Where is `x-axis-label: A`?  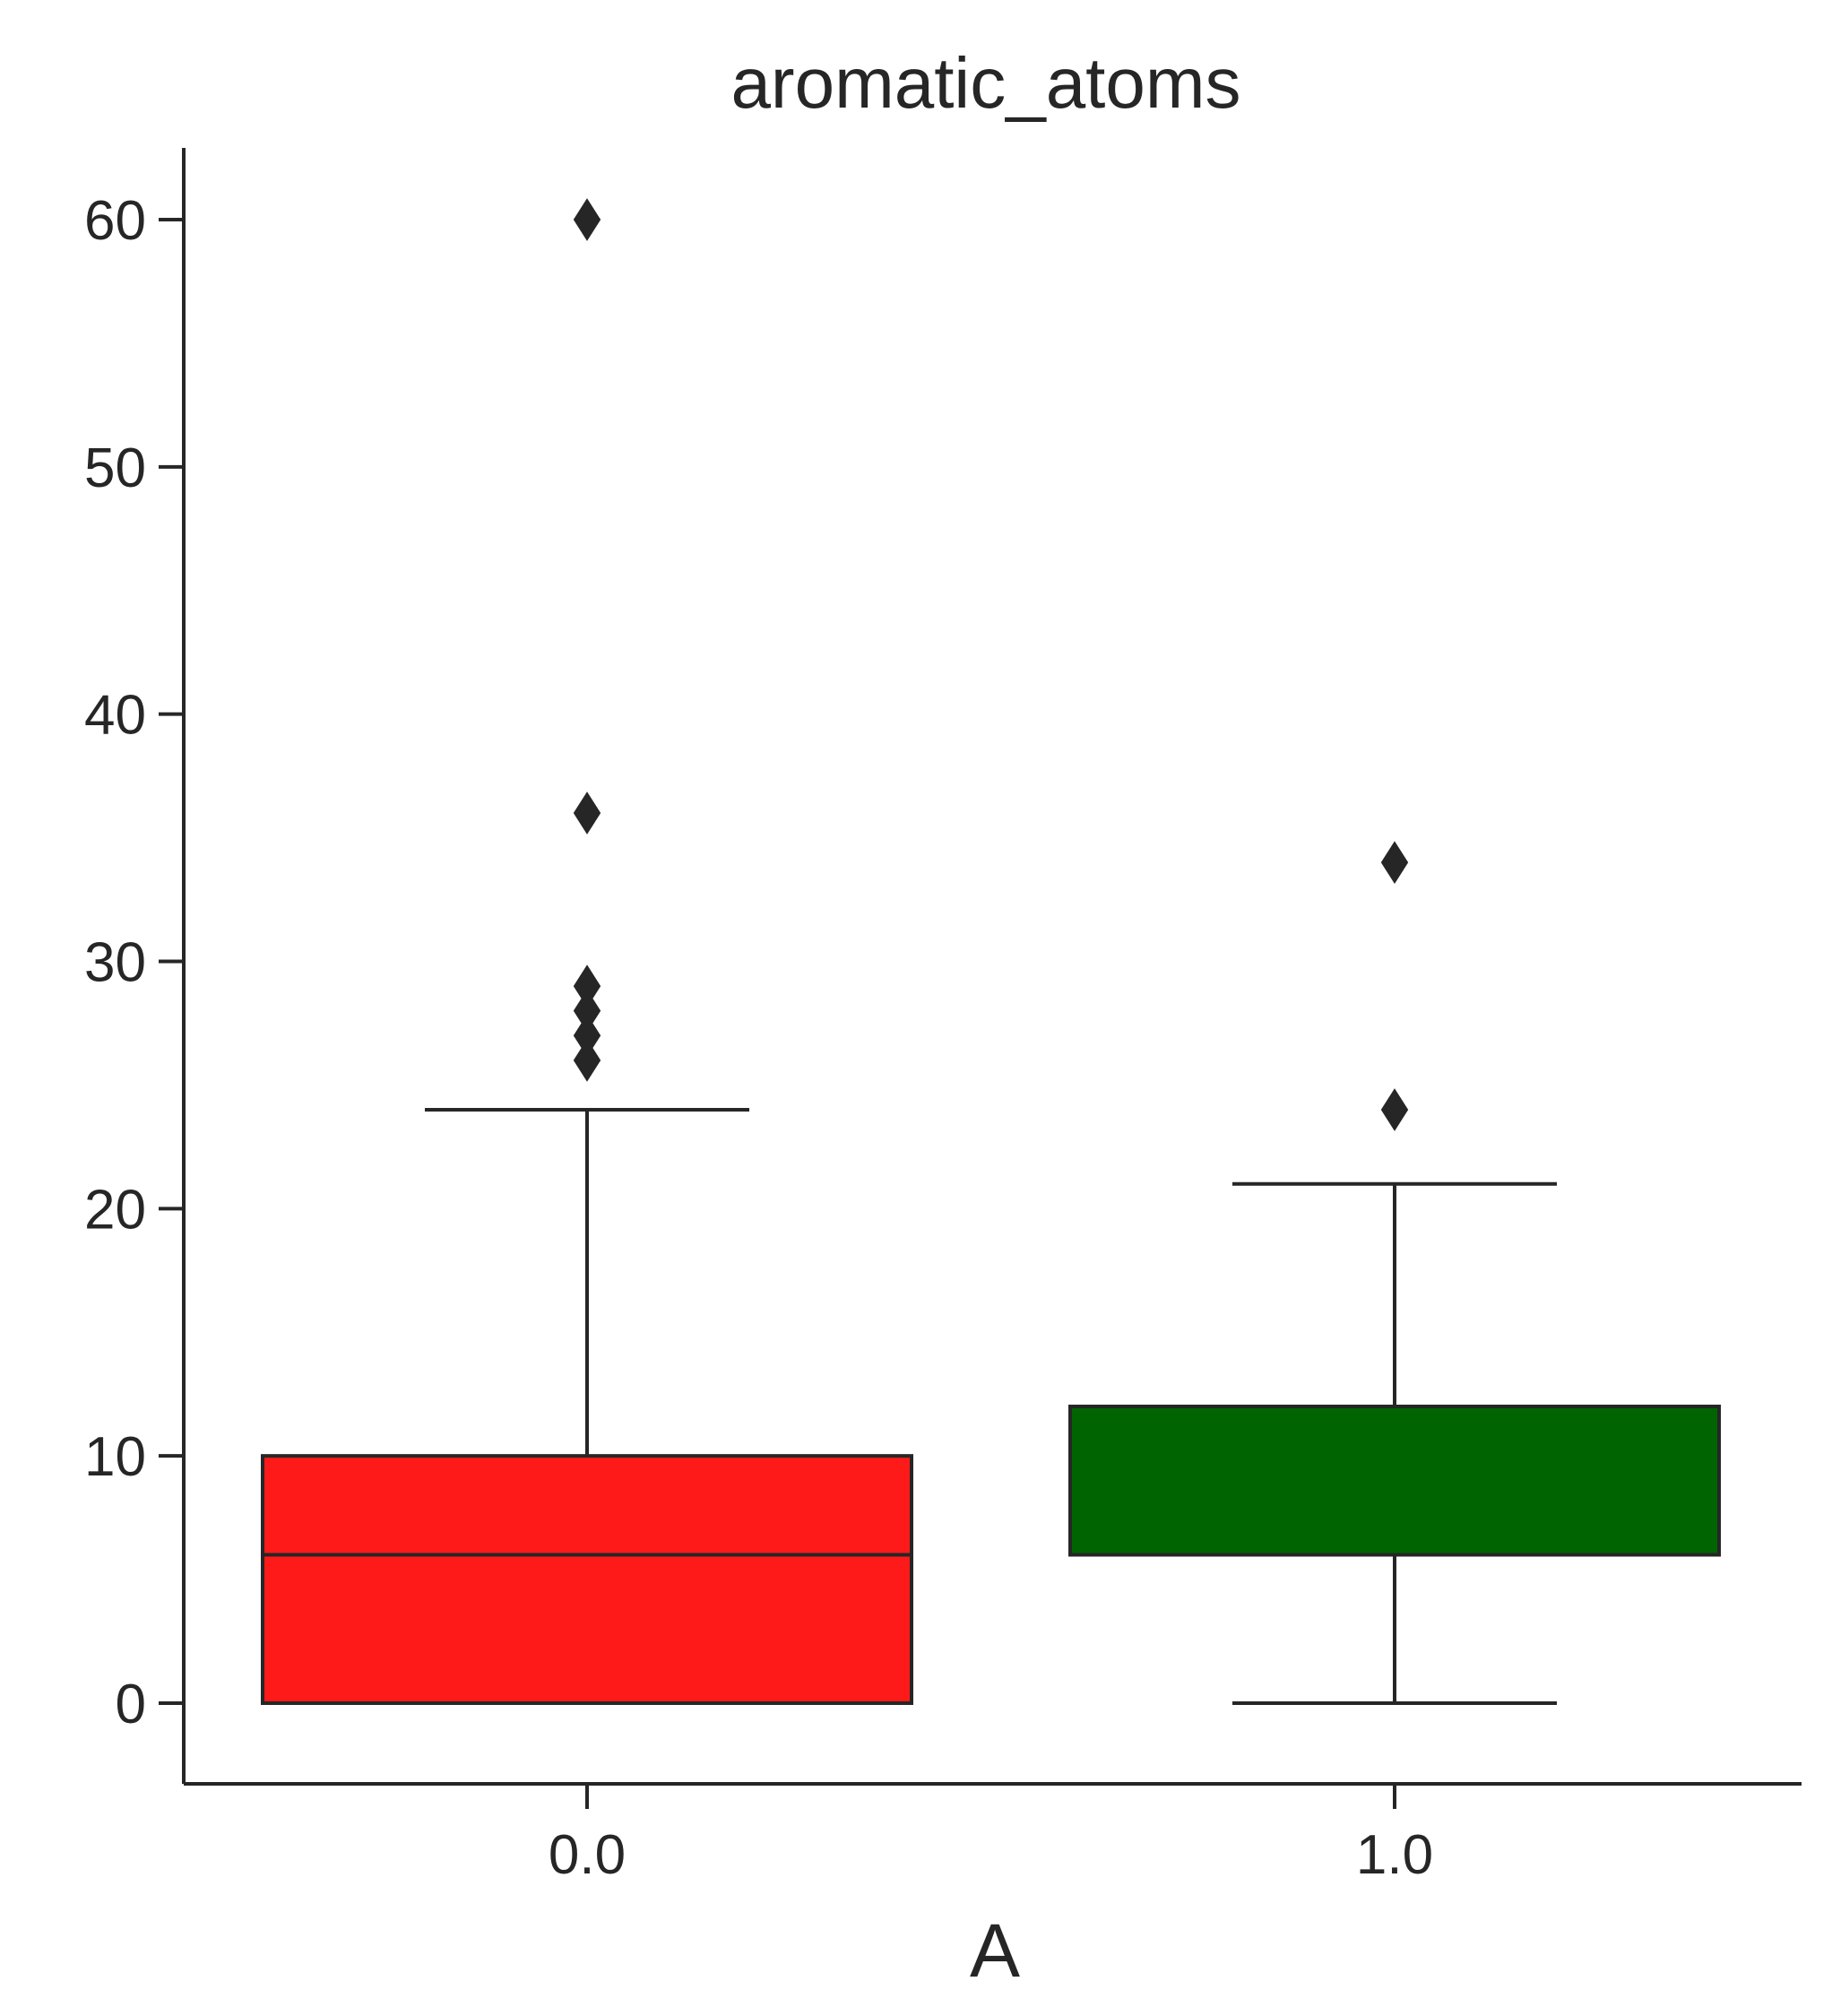
x-axis-label: A is located at coordinates (995, 1950).